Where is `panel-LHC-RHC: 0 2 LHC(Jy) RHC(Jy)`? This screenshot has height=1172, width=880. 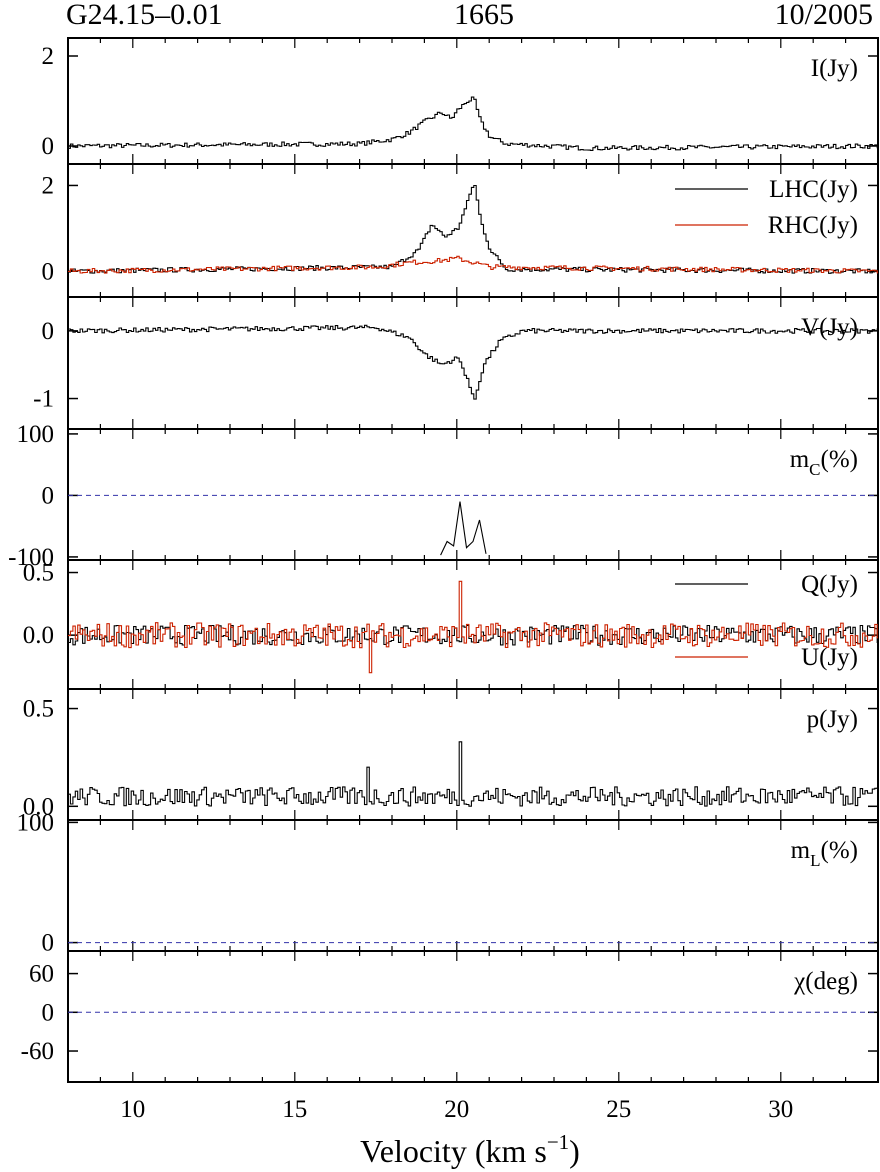 panel-LHC-RHC: 0 2 LHC(Jy) RHC(Jy) is located at coordinates (460, 230).